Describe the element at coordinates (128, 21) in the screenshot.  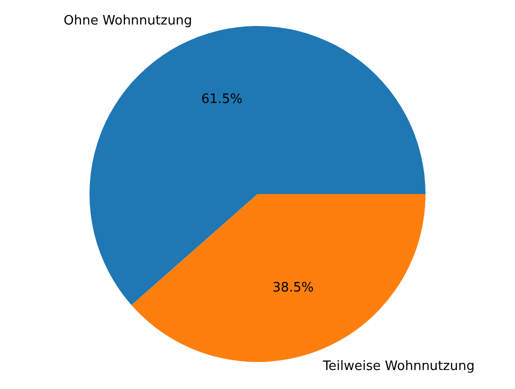
I see `slice-label: Ohne Wohnnutzung` at that location.